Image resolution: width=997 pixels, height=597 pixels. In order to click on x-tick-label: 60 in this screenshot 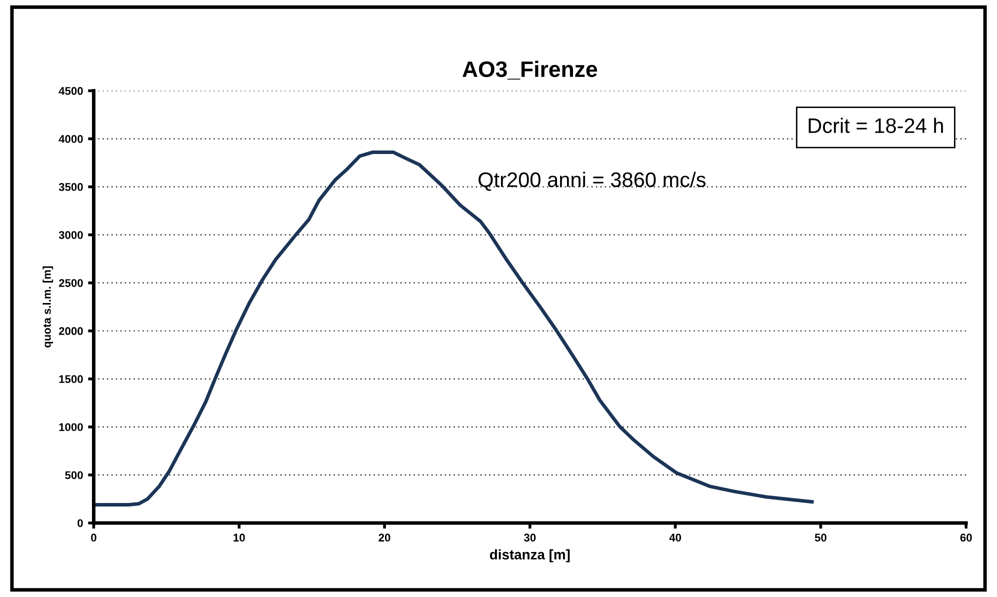, I will do `click(966, 538)`.